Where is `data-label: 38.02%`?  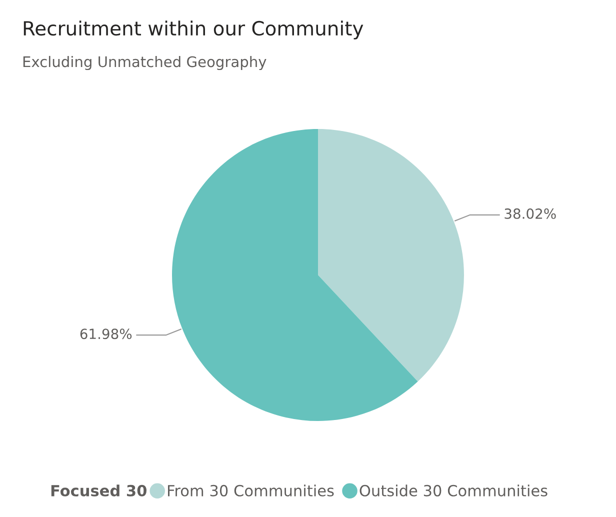
data-label: 38.02% is located at coordinates (530, 213).